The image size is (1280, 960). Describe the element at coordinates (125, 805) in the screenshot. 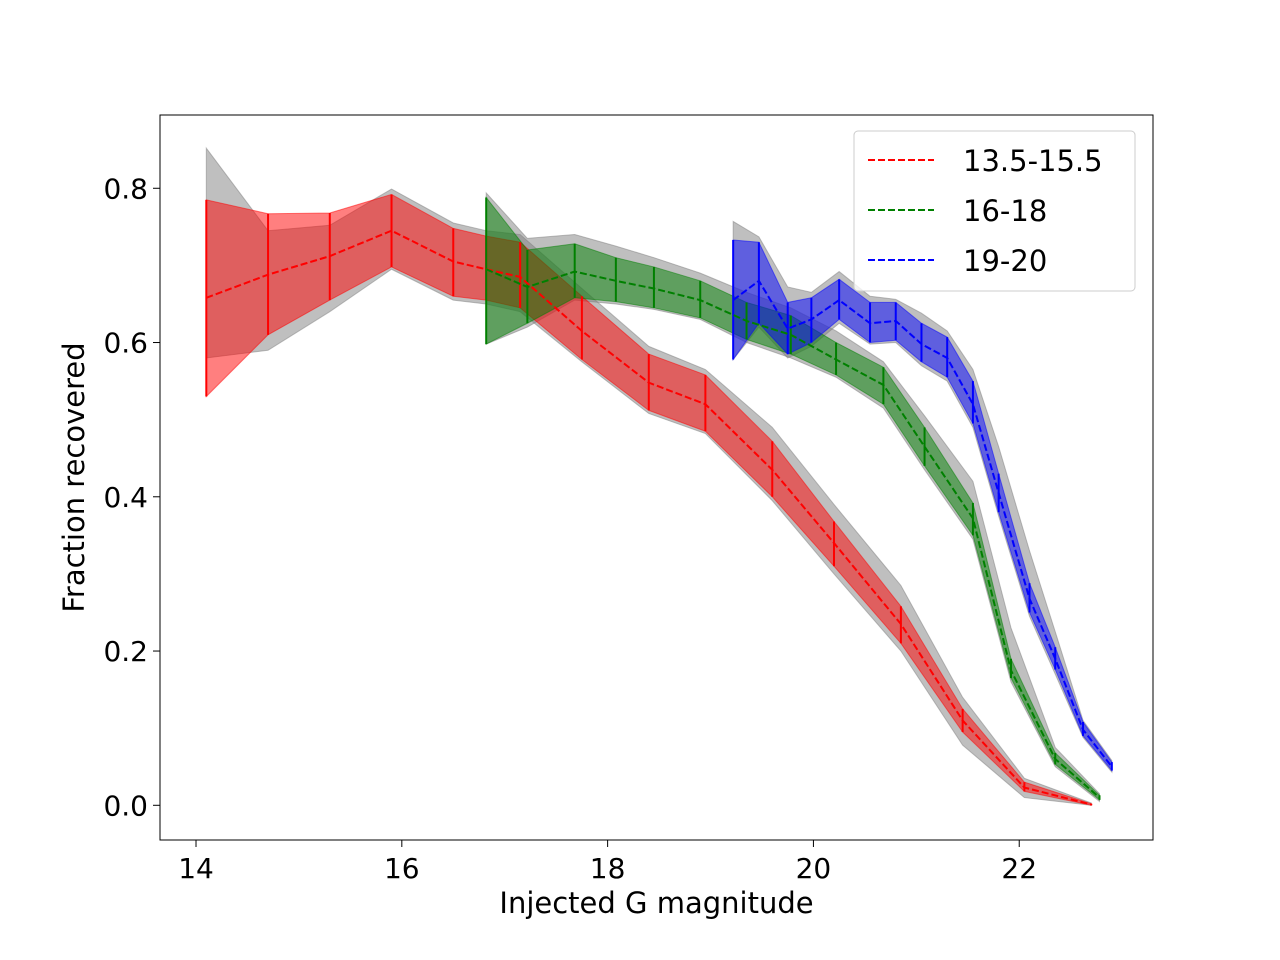

I see `y-tick-label: 0.0` at that location.